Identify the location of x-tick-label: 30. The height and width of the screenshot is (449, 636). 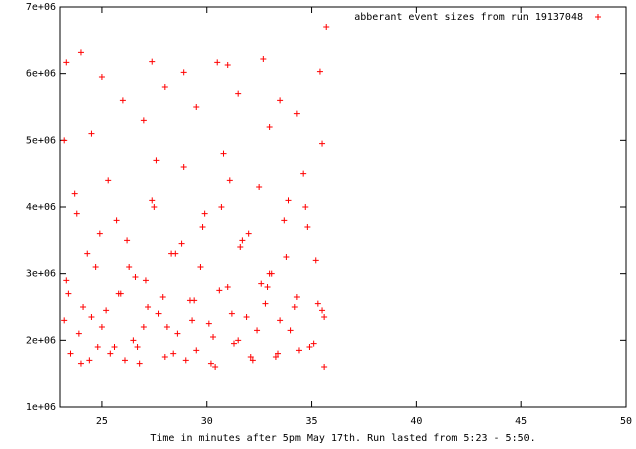
(207, 421).